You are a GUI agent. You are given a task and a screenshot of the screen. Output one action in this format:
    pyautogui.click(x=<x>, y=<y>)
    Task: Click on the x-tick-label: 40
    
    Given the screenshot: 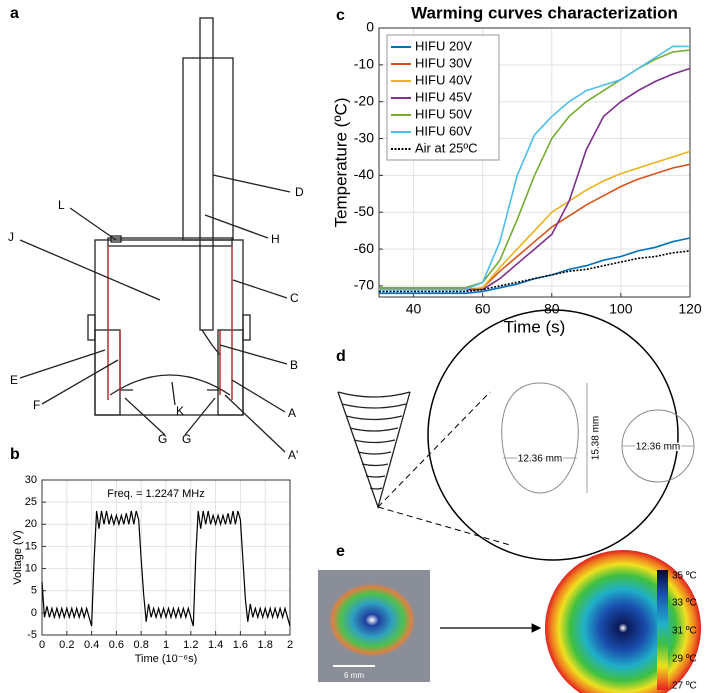 What is the action you would take?
    pyautogui.click(x=414, y=308)
    